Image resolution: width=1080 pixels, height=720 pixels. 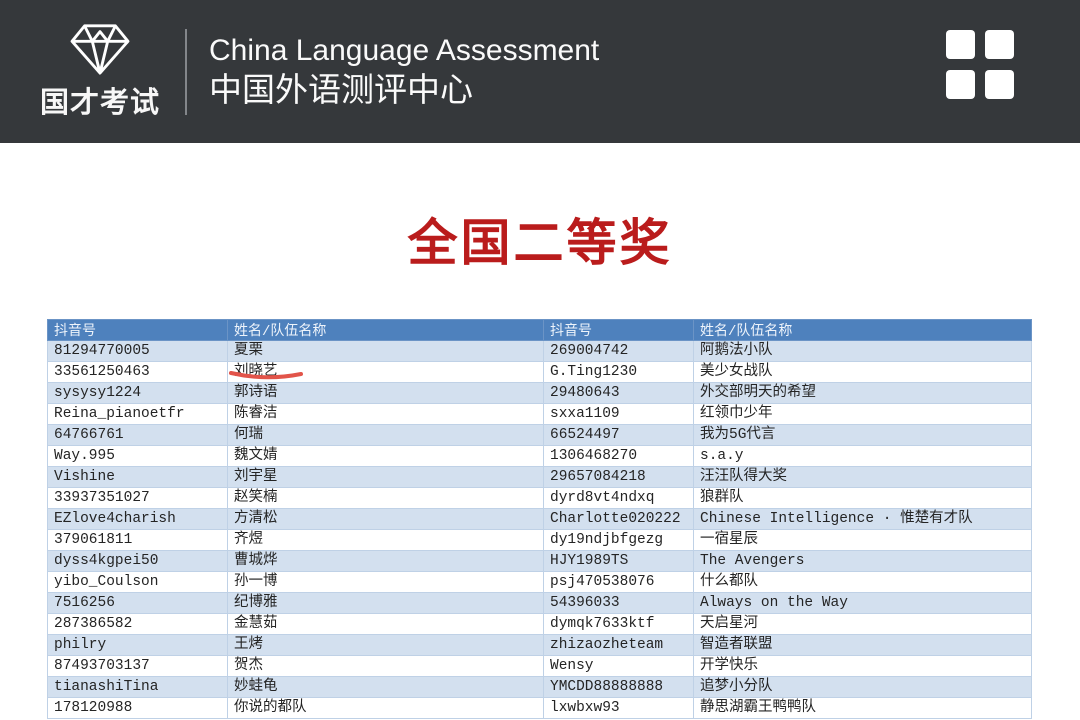 What do you see at coordinates (862, 372) in the screenshot?
I see `name-cell: 美少女战队` at bounding box center [862, 372].